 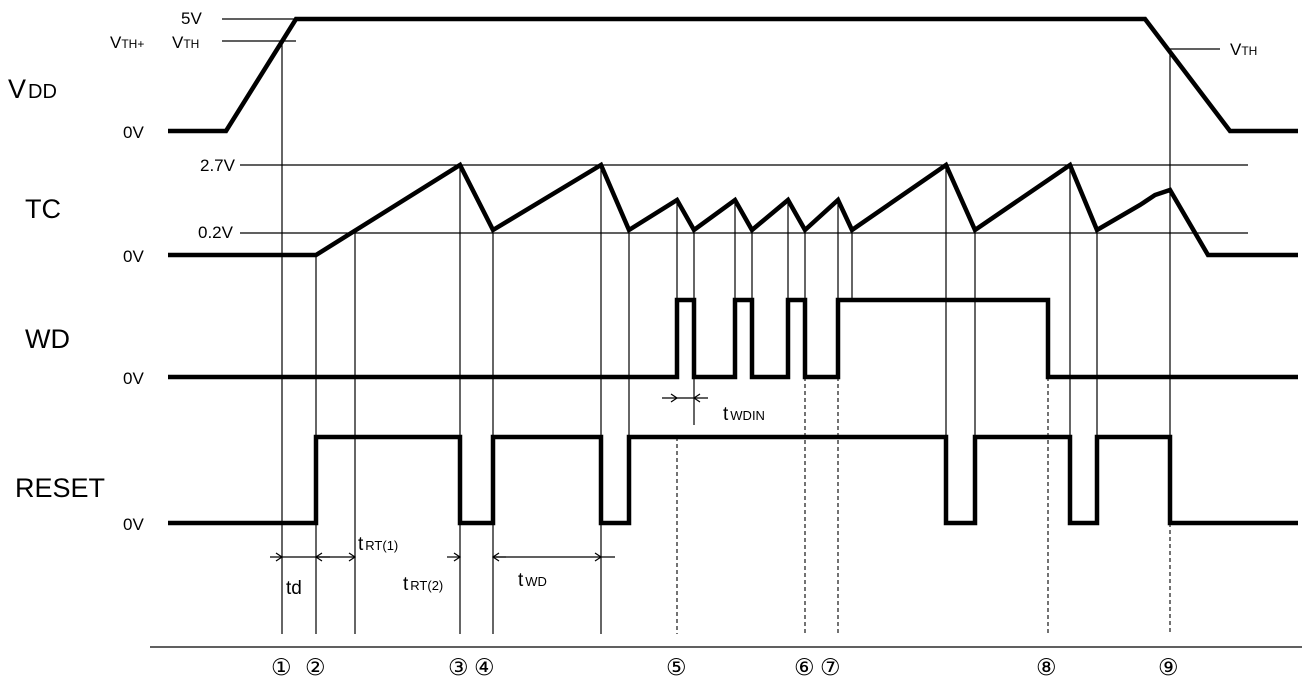 I want to click on event-marker-7: ⑦, so click(x=830, y=668).